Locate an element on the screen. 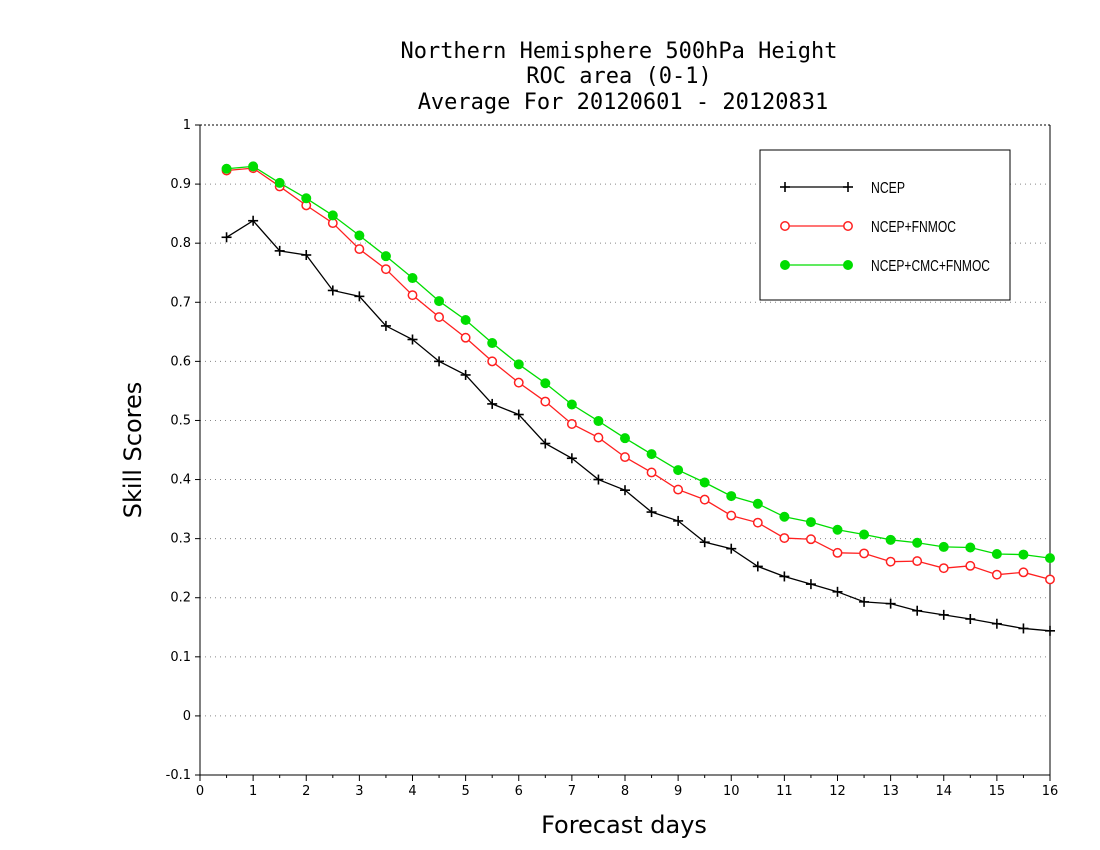  y-axis-title: Skill Scores is located at coordinates (133, 450).